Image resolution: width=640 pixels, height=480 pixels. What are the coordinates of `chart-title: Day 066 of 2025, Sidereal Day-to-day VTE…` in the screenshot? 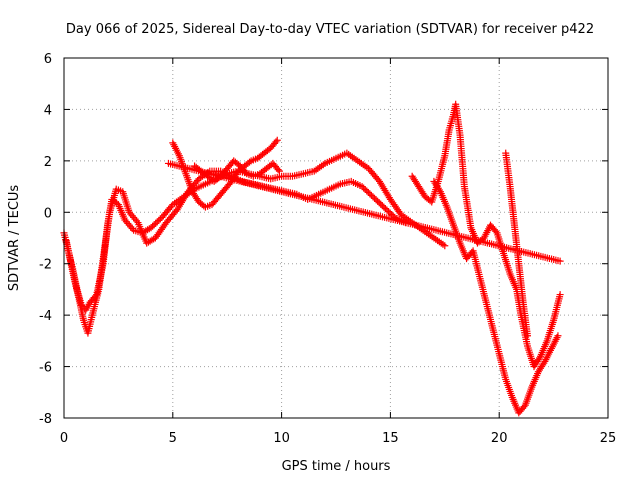 It's located at (330, 29).